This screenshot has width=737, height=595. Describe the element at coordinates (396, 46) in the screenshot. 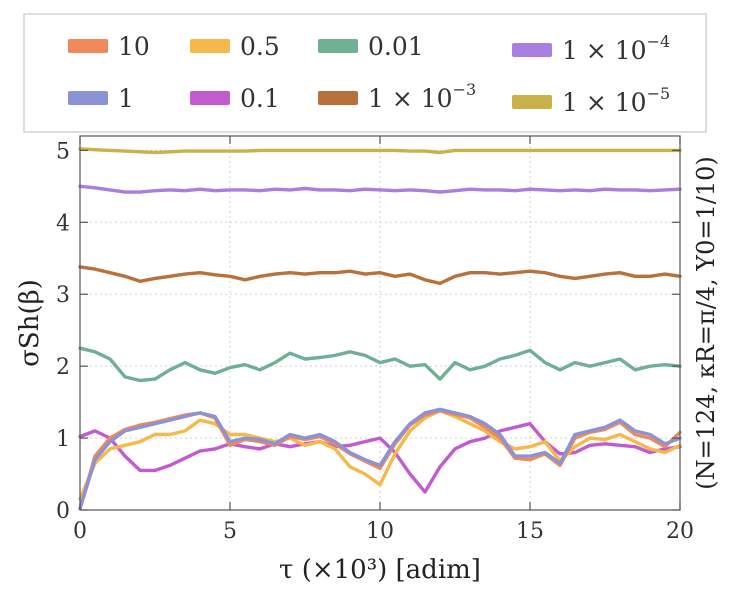

I see `legend-label: 0.01` at that location.